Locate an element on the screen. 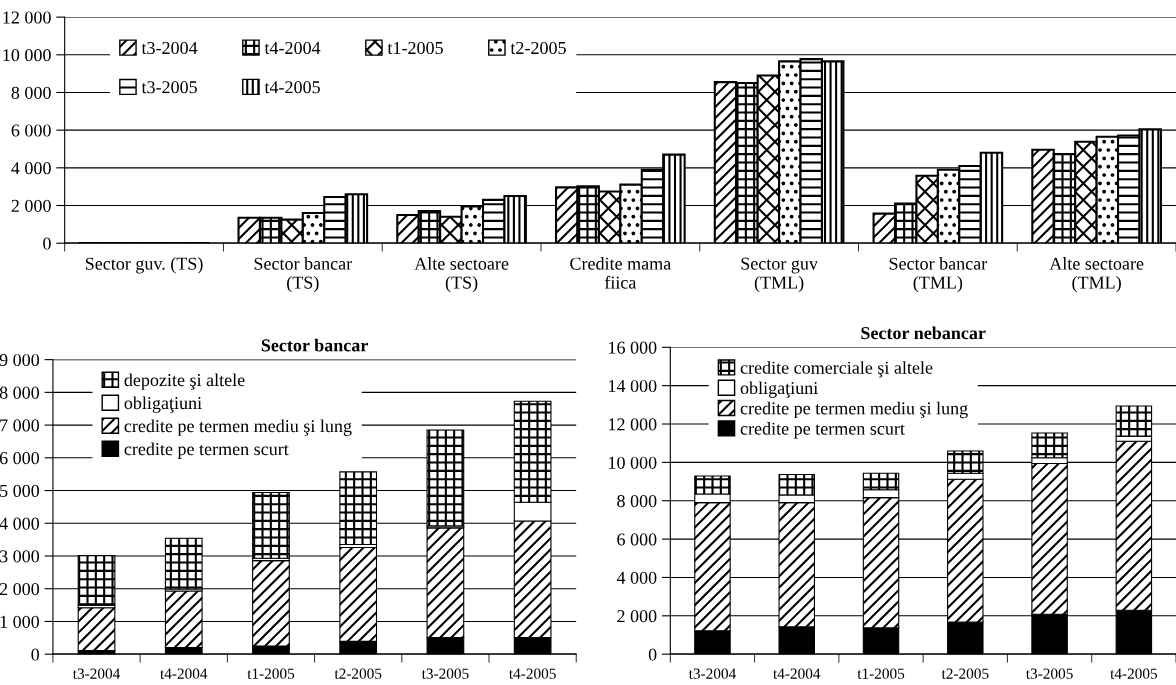  legend-label: t2-2005 is located at coordinates (538, 48).